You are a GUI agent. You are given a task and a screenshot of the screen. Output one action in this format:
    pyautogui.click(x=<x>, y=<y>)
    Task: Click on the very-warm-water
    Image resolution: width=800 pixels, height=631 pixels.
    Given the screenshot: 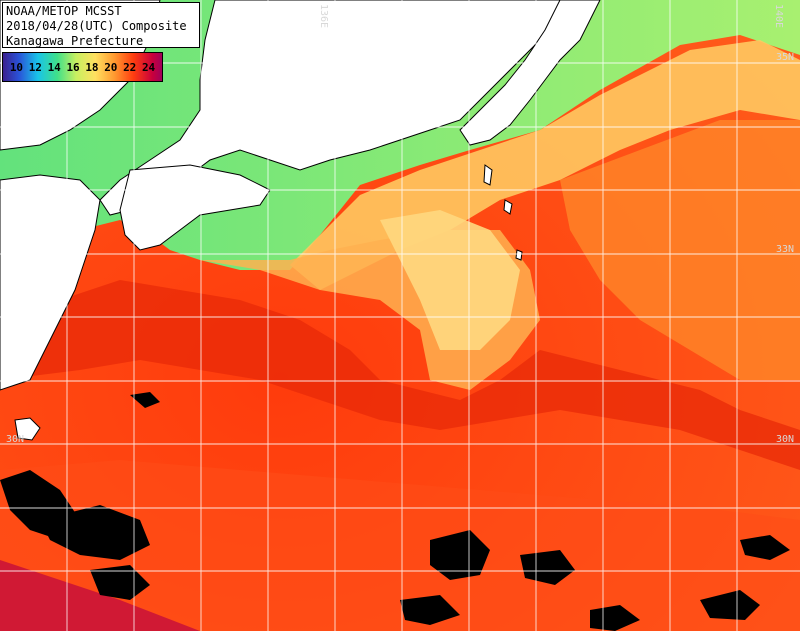 What is the action you would take?
    pyautogui.click(x=100, y=595)
    